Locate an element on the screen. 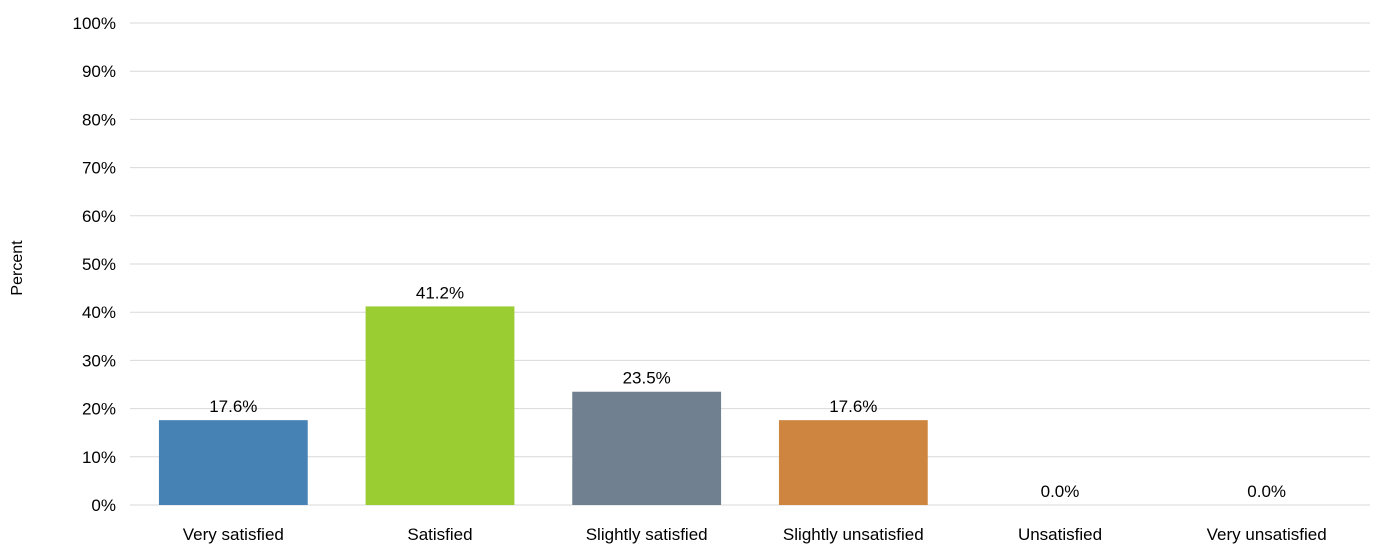  x-tick-label: Slightly unsatisfied is located at coordinates (853, 534).